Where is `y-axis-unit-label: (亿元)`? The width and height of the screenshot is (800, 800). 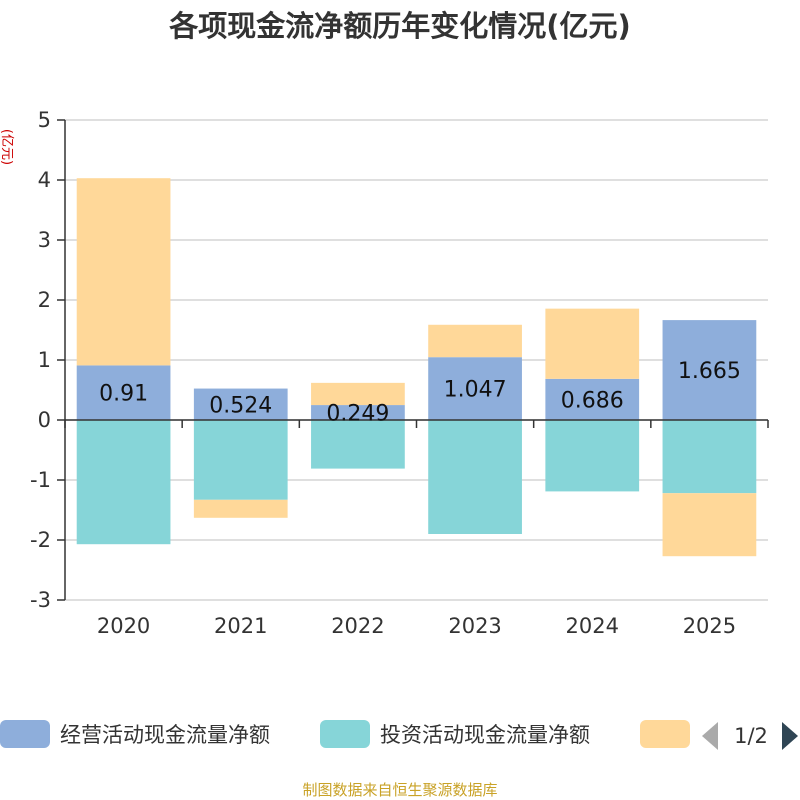
y-axis-unit-label: (亿元) is located at coordinates (7, 147).